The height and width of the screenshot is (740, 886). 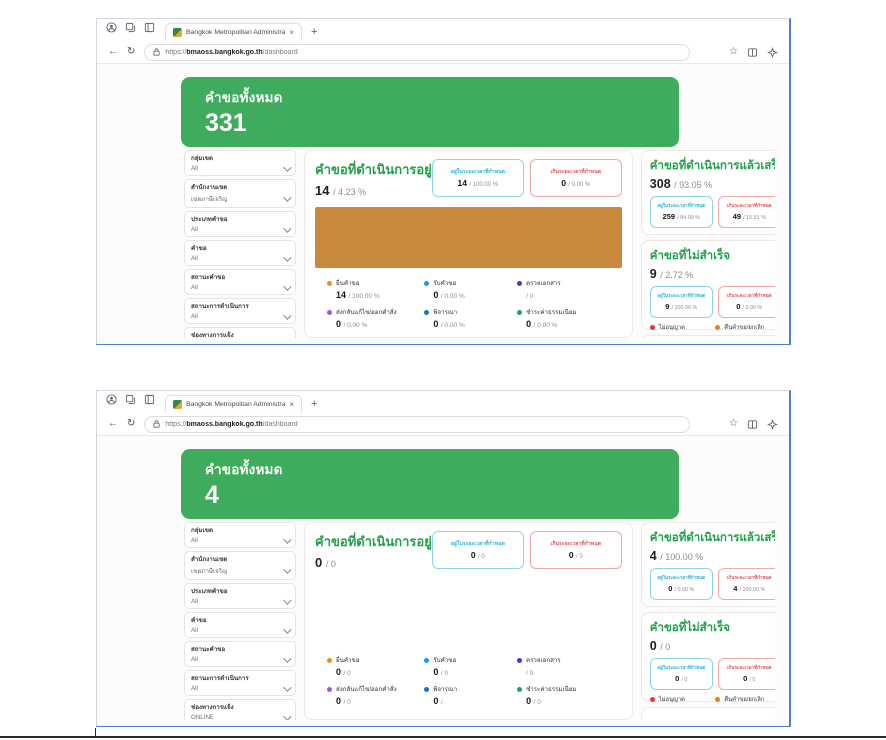 I want to click on completed-value: 4 / 100.00 %, so click(x=676, y=556).